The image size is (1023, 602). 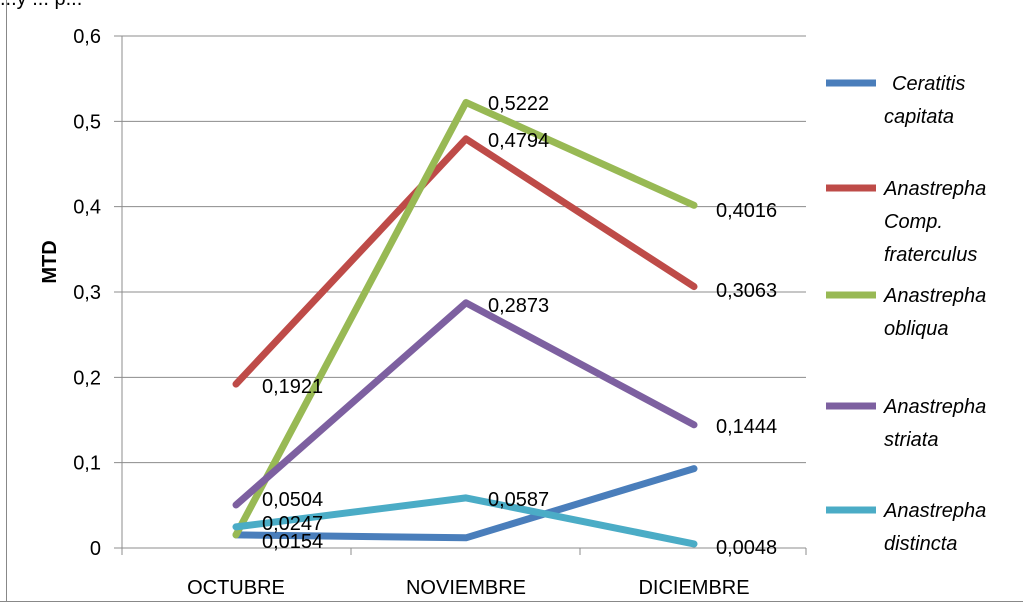 What do you see at coordinates (746, 211) in the screenshot?
I see `data-label: 0,4016` at bounding box center [746, 211].